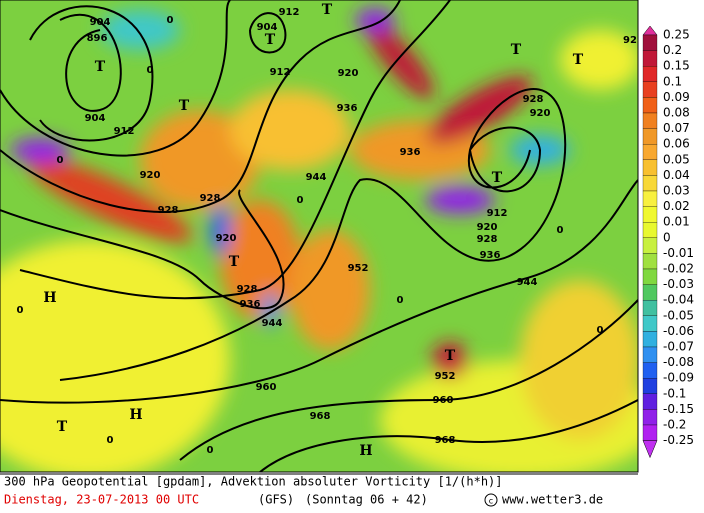  What do you see at coordinates (678, 362) in the screenshot?
I see `colorbar-label: -0.08` at bounding box center [678, 362].